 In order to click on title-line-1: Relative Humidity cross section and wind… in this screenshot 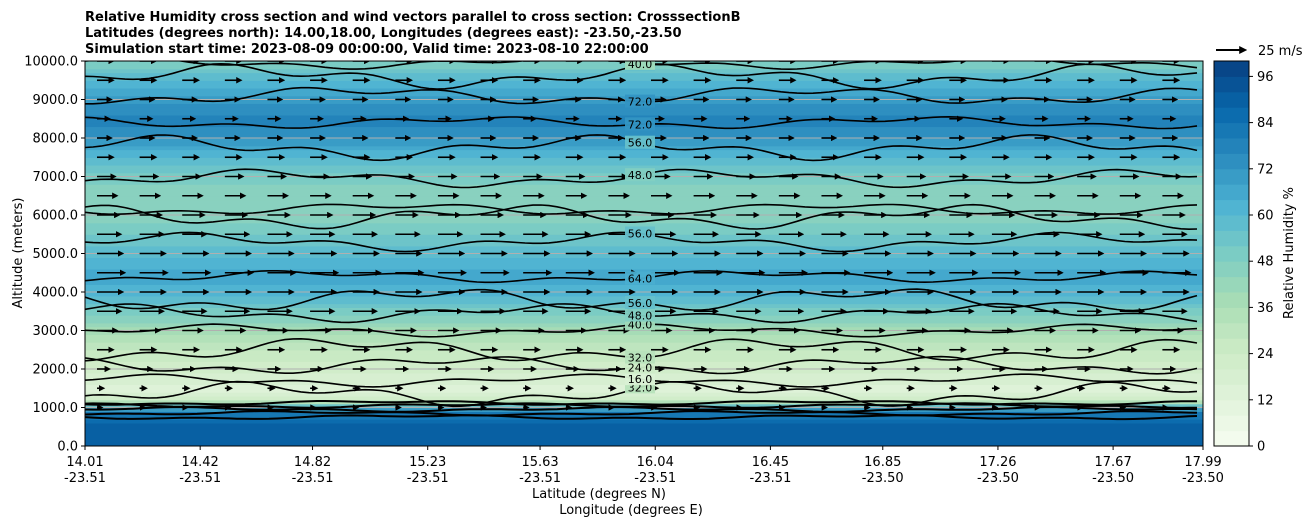, I will do `click(413, 17)`.